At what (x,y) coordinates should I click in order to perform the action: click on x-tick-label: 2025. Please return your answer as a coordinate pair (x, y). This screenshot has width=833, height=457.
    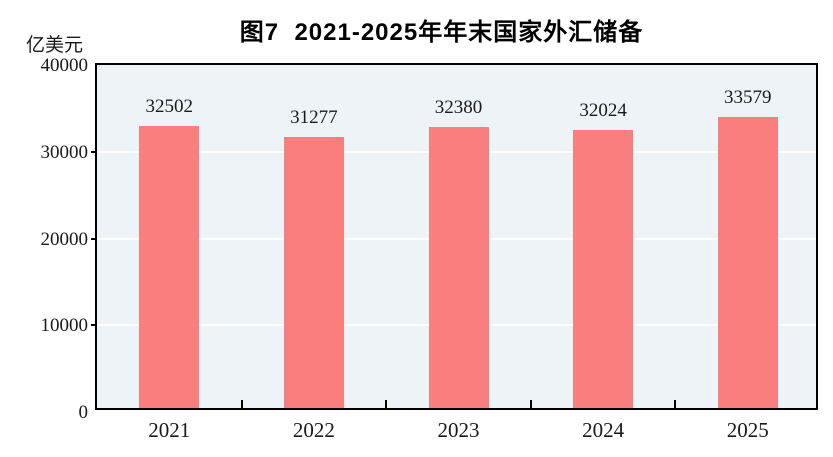
    Looking at the image, I should click on (747, 430).